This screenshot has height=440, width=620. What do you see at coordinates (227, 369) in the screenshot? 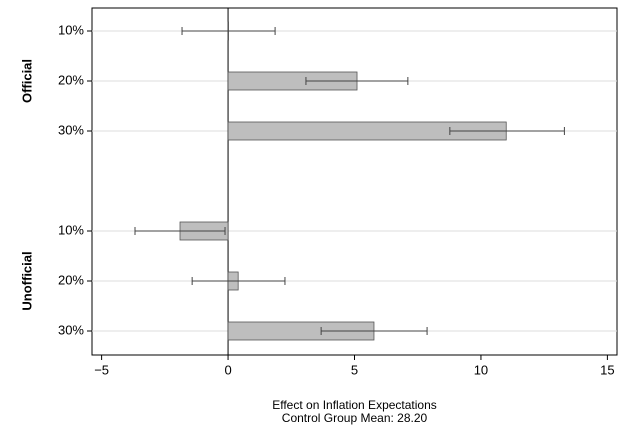
I see `x-tick-label: 0` at bounding box center [227, 369].